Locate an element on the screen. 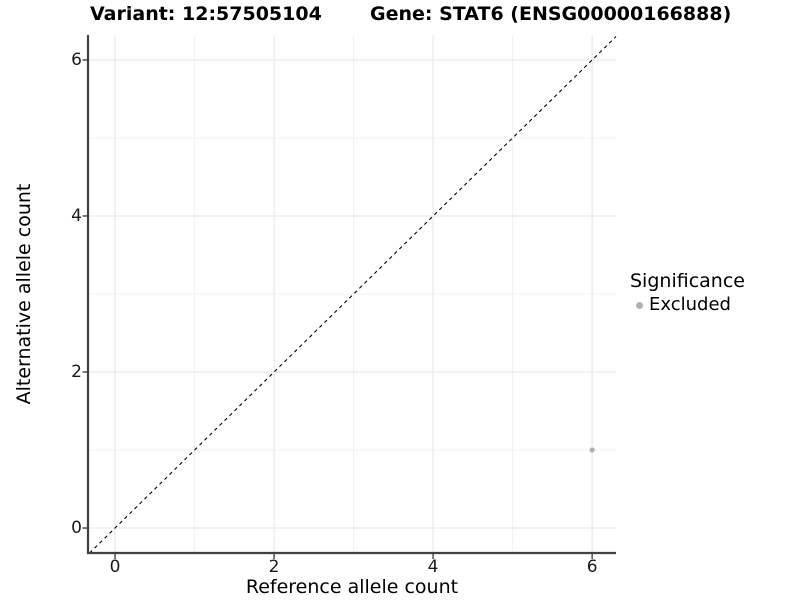 The width and height of the screenshot is (800, 600). legend-item-excluded: Excluded is located at coordinates (690, 305).